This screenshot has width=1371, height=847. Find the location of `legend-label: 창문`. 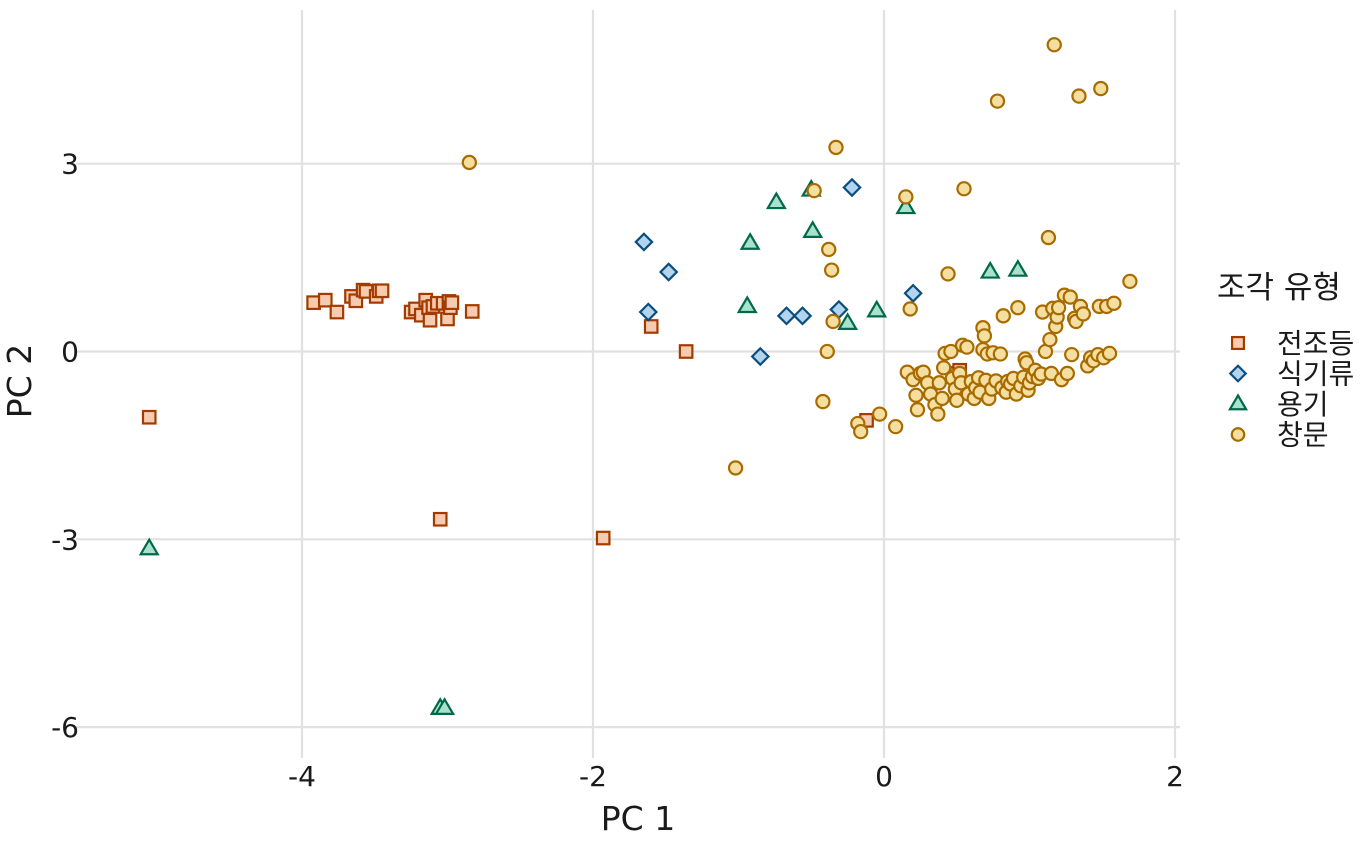

legend-label: 창문 is located at coordinates (1303, 435).